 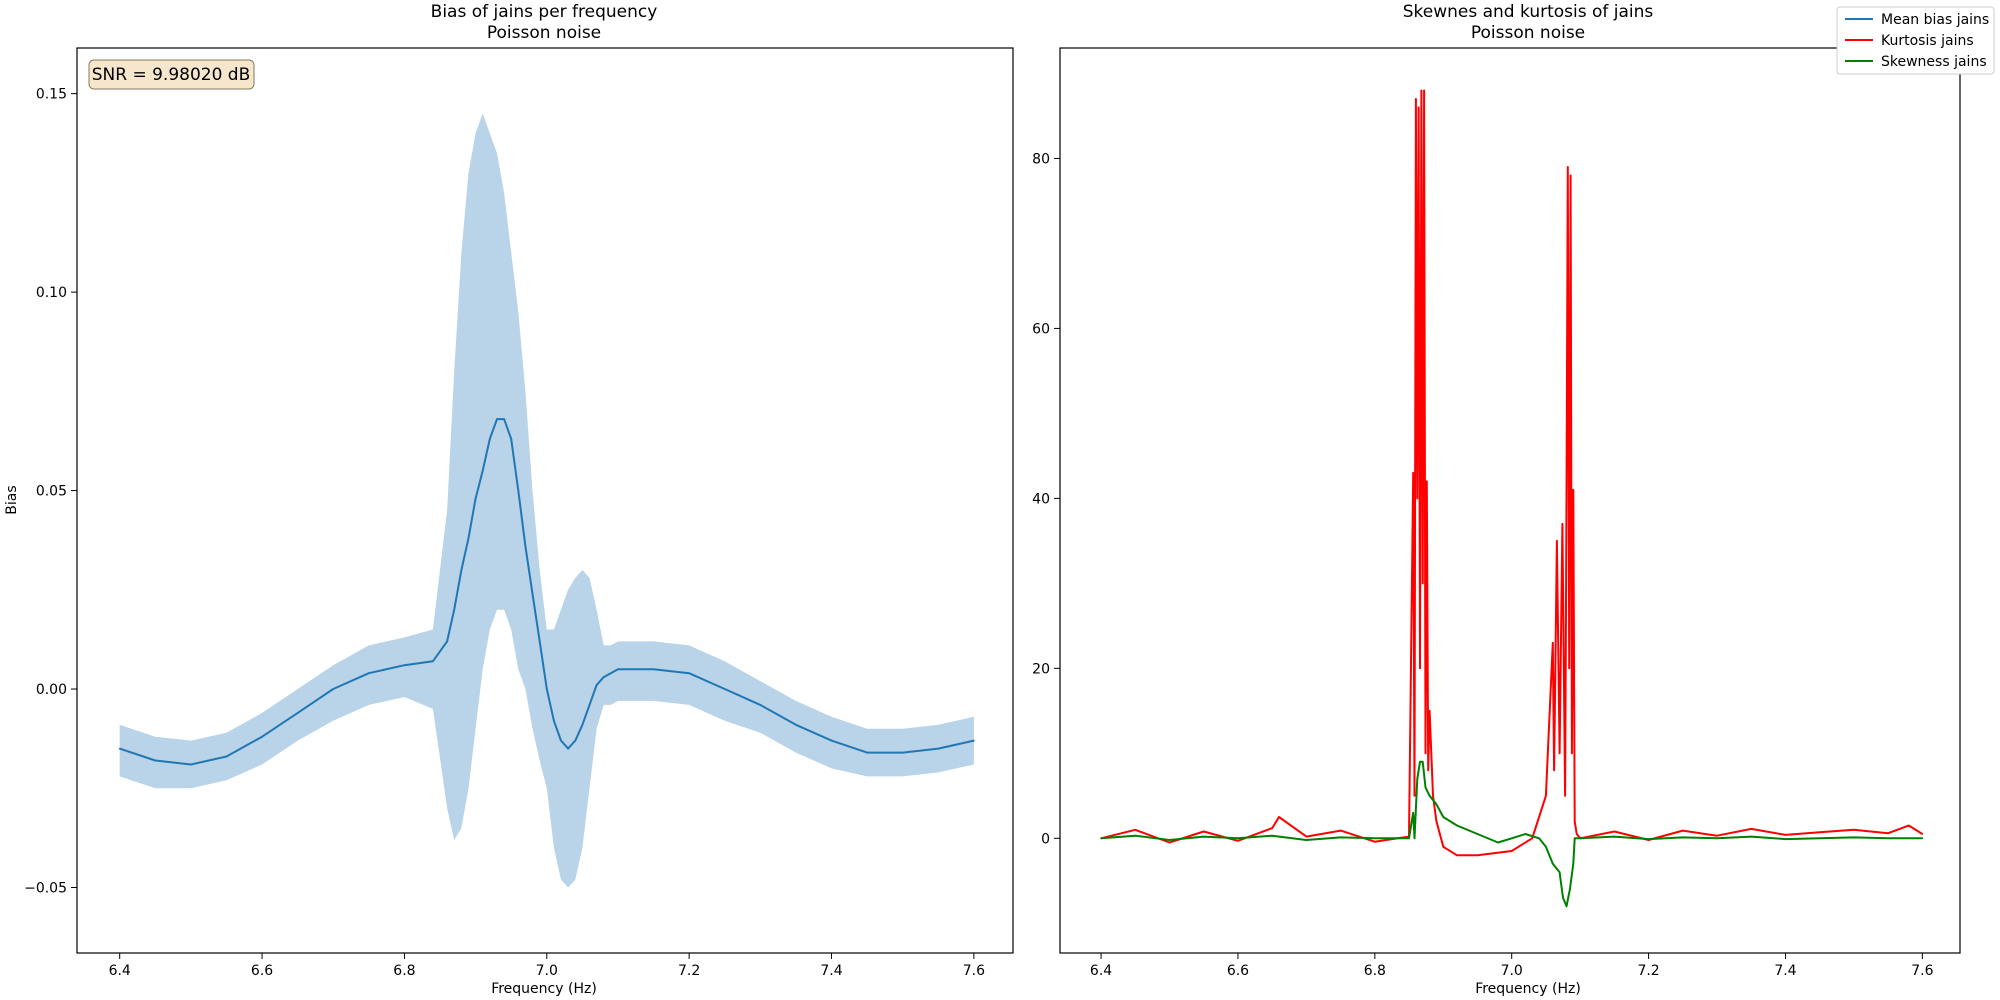 What do you see at coordinates (544, 33) in the screenshot?
I see `left-chart-subtitle: Poisson noise` at bounding box center [544, 33].